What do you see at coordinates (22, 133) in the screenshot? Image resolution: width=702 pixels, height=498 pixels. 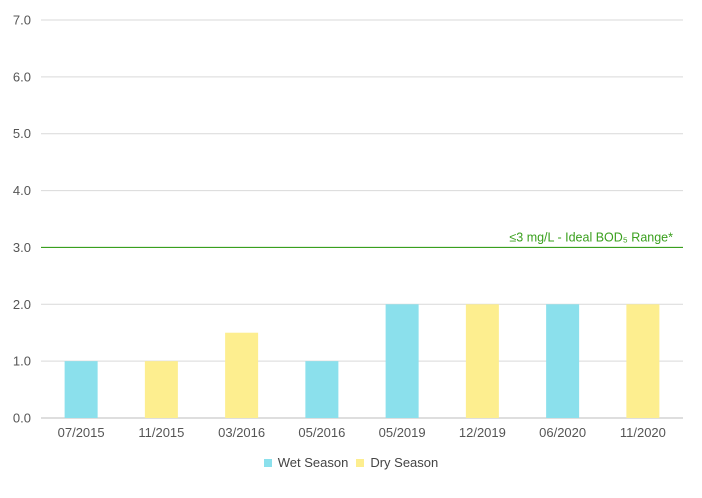 I see `y-tick-label: 5.0` at bounding box center [22, 133].